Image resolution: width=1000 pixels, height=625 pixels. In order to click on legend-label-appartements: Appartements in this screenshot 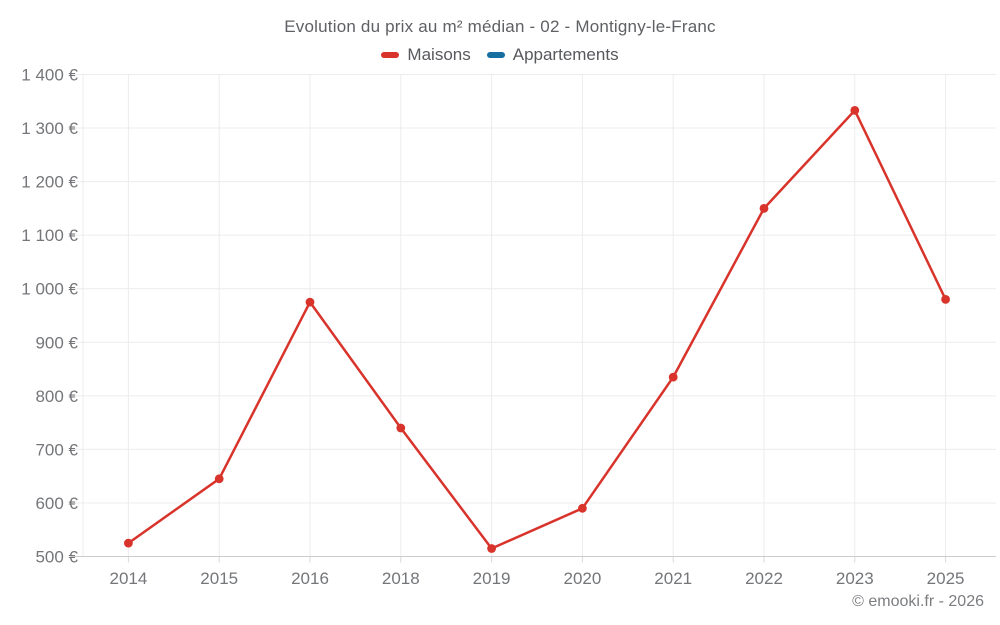, I will do `click(565, 54)`.